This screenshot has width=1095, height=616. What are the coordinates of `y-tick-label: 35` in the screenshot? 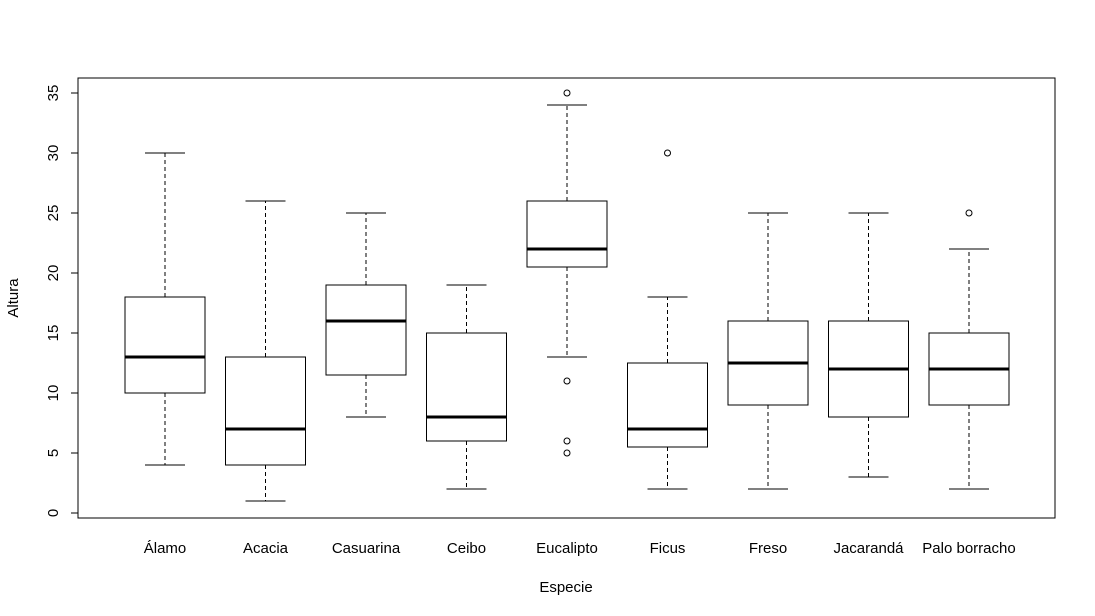 It's located at (53, 93).